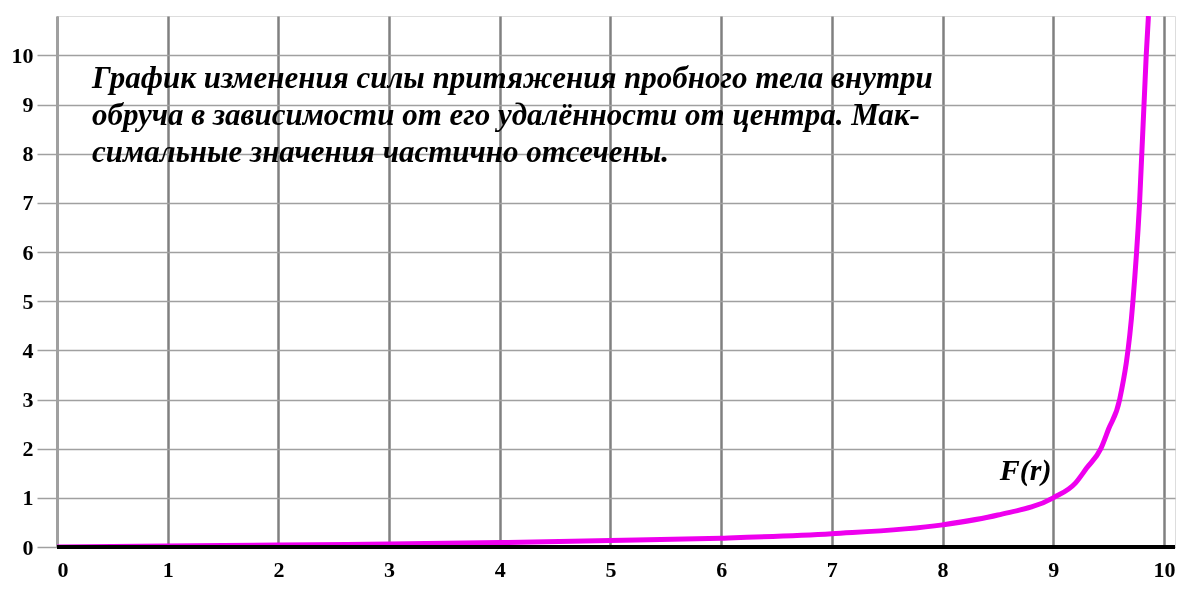 This screenshot has height=599, width=1200. I want to click on y-tick-label: 3, so click(28, 399).